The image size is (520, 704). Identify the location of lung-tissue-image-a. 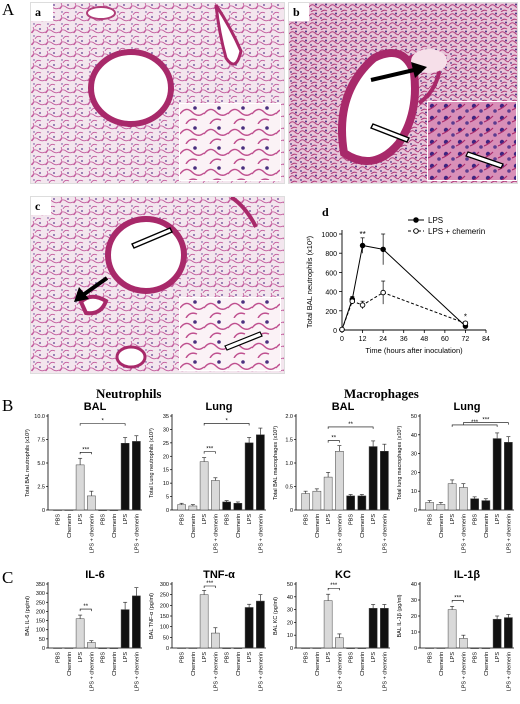
(157, 93).